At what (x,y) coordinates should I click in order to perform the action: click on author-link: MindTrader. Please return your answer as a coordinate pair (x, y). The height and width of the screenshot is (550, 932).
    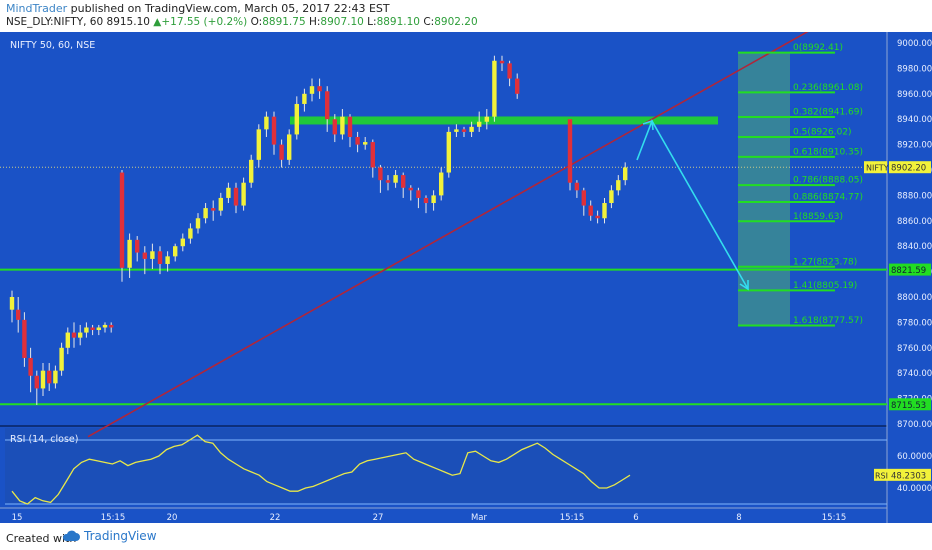
    Looking at the image, I should click on (37, 8).